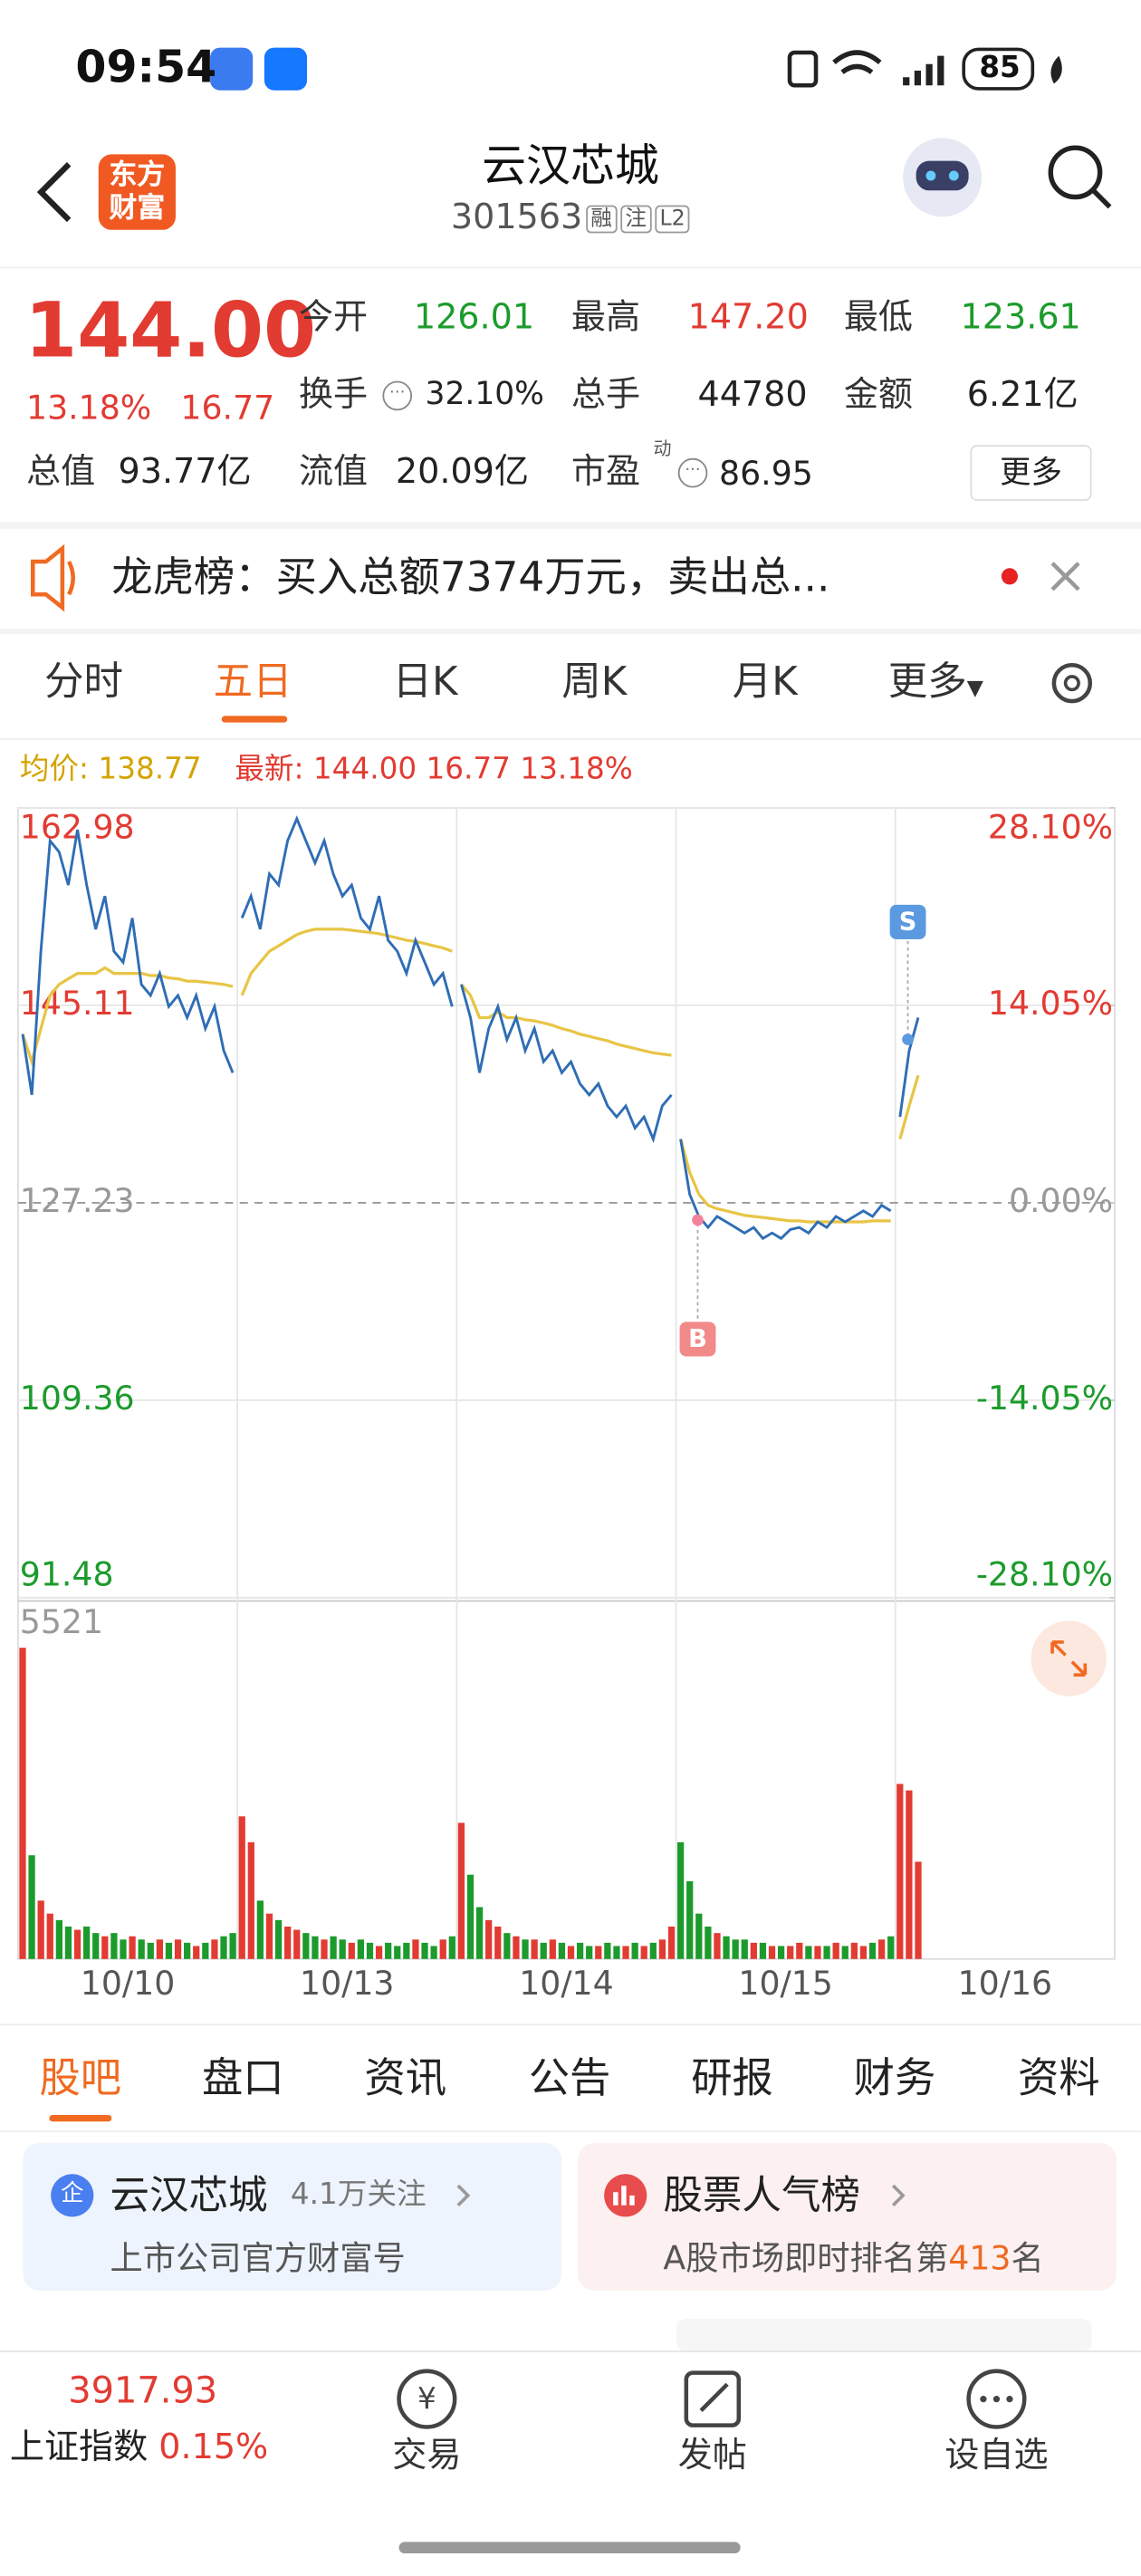 This screenshot has height=2576, width=1141. Describe the element at coordinates (853, 2258) in the screenshot. I see `card-subtitle: A股市场即时排名第413名` at that location.